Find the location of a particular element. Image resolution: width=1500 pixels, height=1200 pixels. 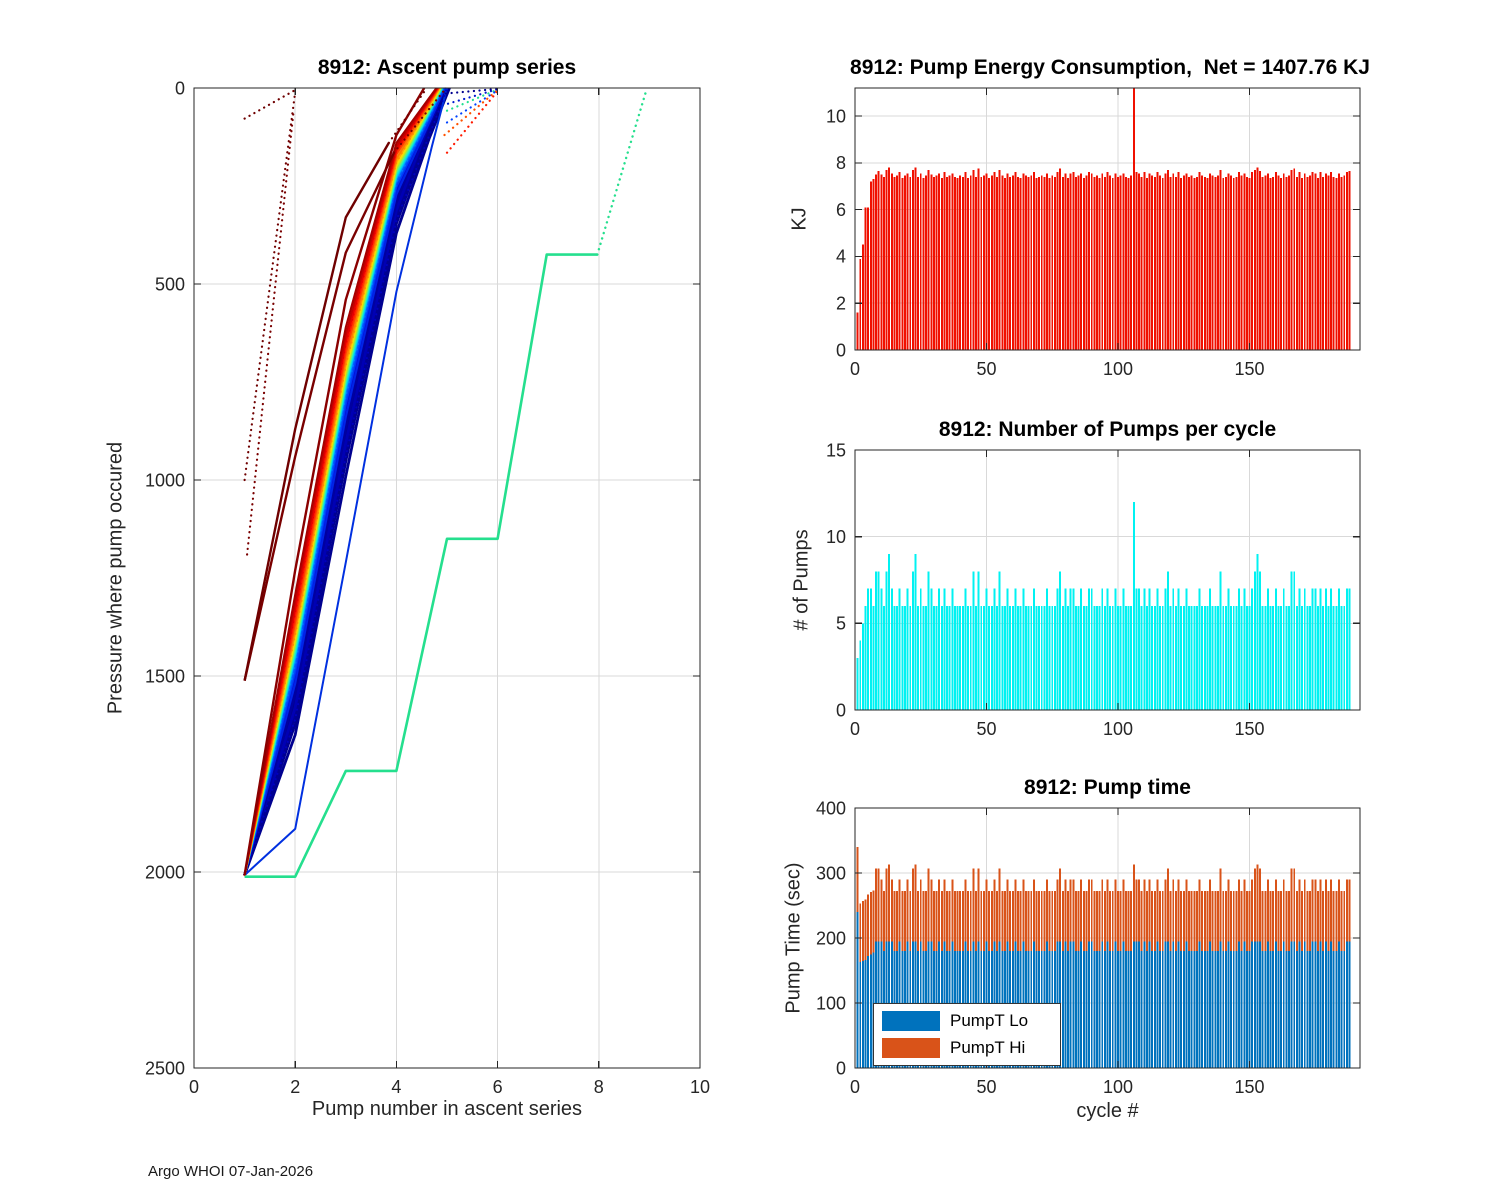

legend-swatch-pumpt-lo is located at coordinates (911, 1021).